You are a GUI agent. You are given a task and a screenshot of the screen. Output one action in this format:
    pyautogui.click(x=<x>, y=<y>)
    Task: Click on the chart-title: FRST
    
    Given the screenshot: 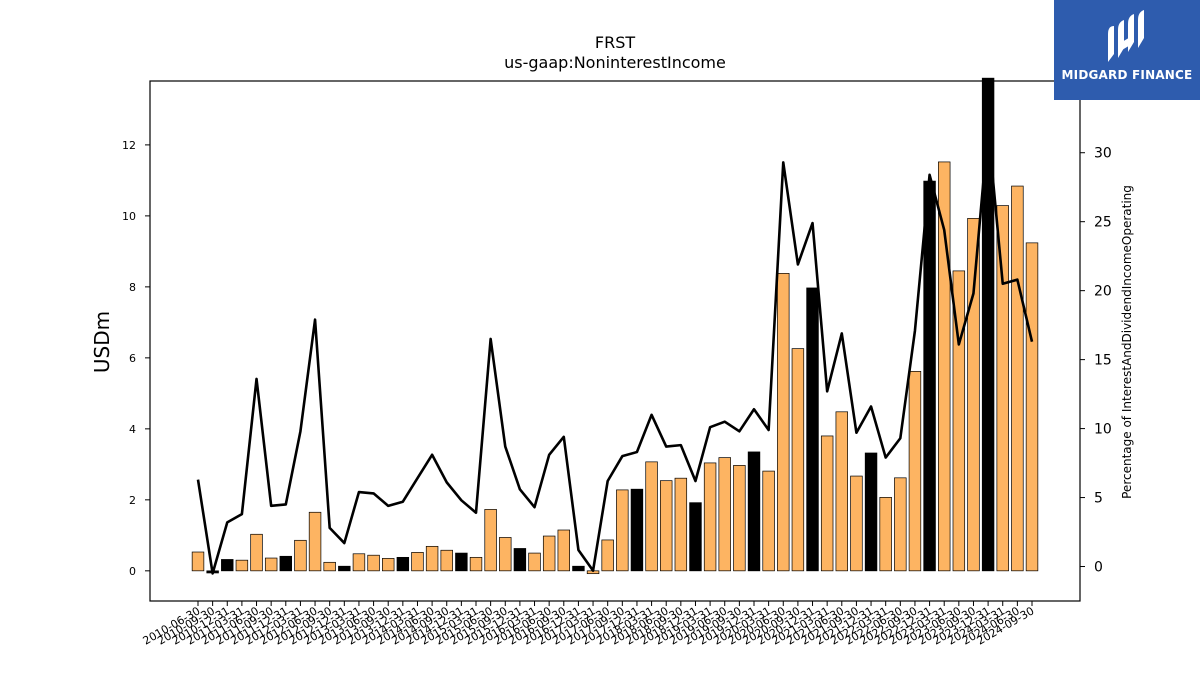 What is the action you would take?
    pyautogui.click(x=615, y=42)
    